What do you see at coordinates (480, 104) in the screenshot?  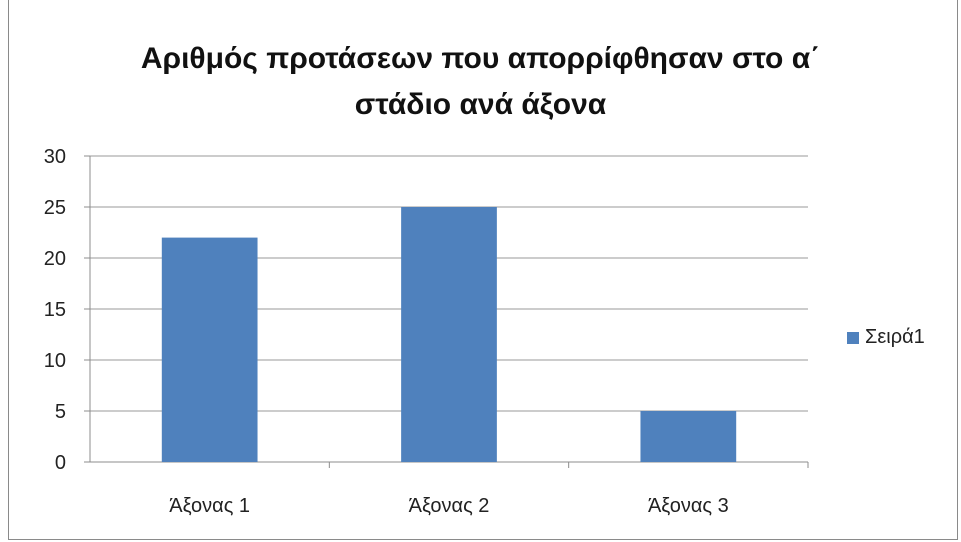 I see `chart-title-line-2: στάδιο ανά άξονα` at bounding box center [480, 104].